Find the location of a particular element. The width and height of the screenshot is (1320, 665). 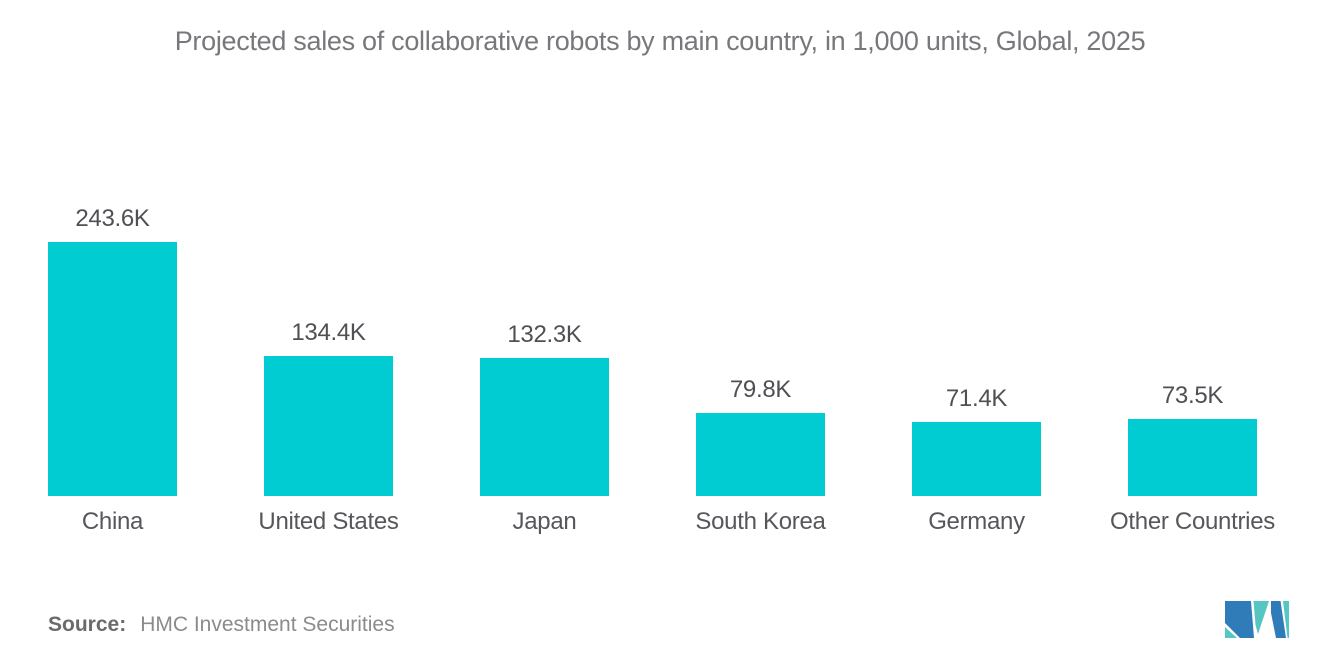

bar-value-label: 79.8K is located at coordinates (760, 389).